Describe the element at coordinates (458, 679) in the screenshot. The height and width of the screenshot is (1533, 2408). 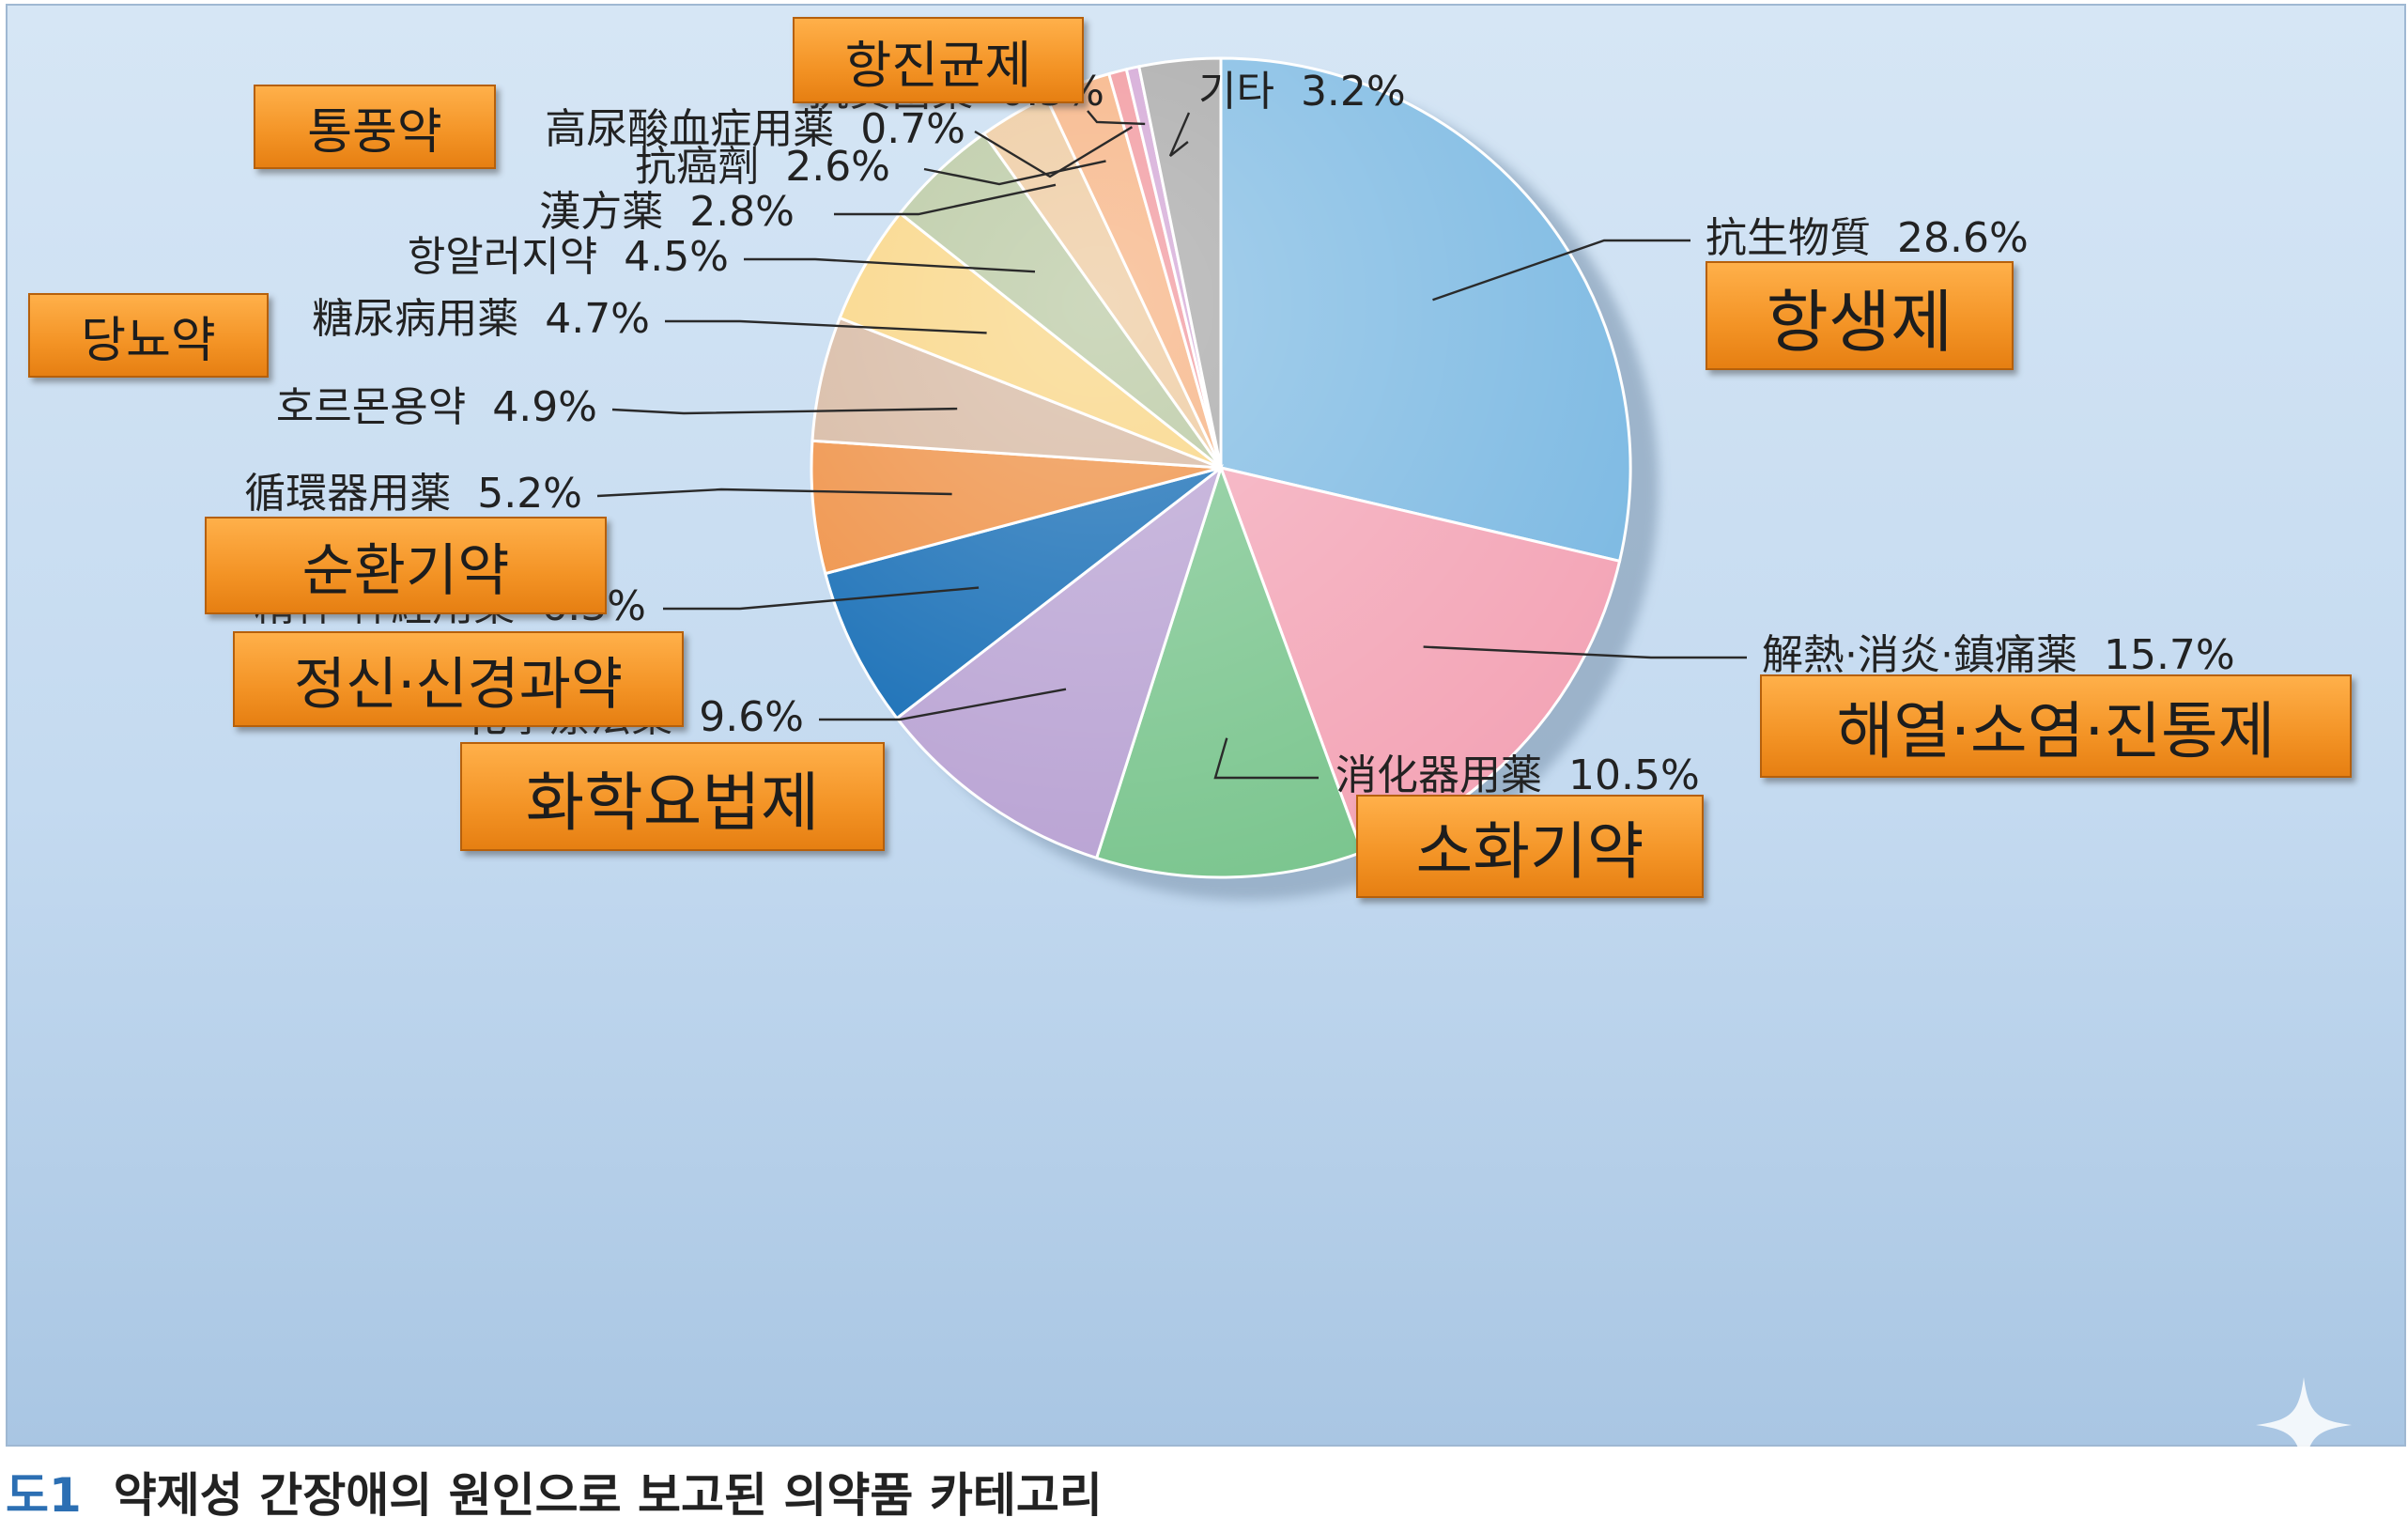
I see `korean-label-box-4: 정신·신경과약` at that location.